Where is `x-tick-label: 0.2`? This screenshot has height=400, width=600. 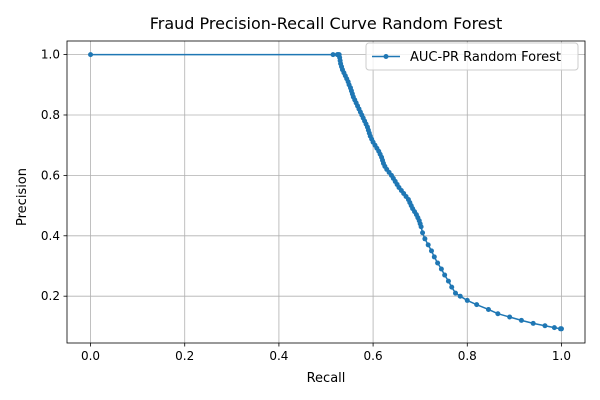
x-tick-label: 0.2 is located at coordinates (184, 356).